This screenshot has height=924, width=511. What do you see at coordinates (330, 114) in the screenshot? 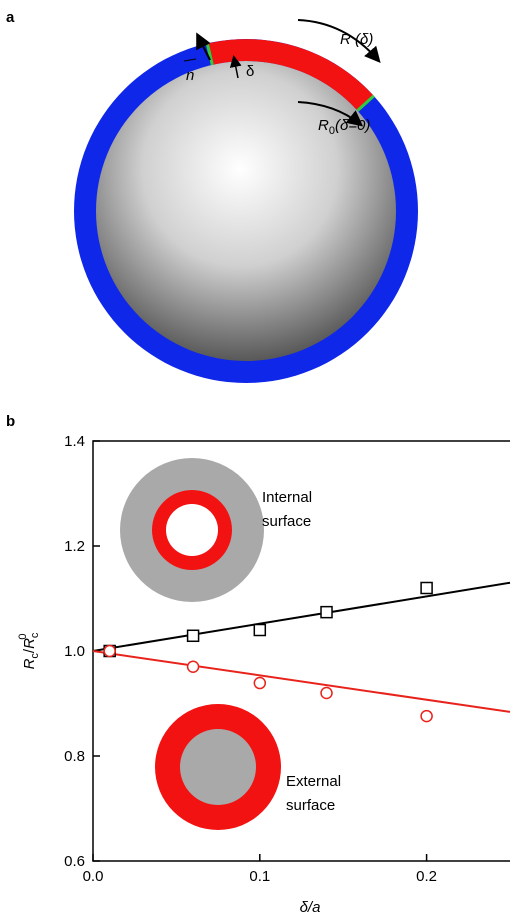
I see `ref-arc-arrow` at bounding box center [330, 114].